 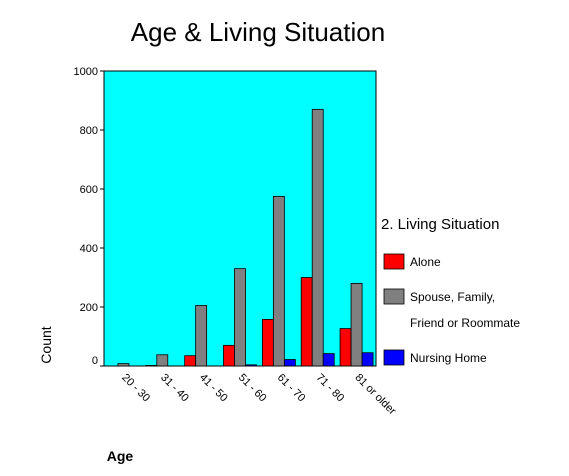 What do you see at coordinates (46, 344) in the screenshot?
I see `y-axis-label: Count` at bounding box center [46, 344].